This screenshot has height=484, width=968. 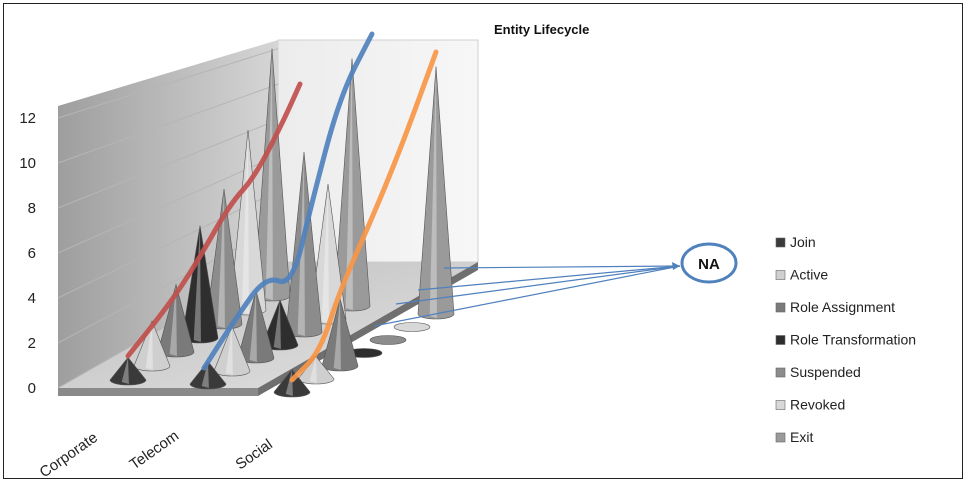 I want to click on chart-title: Entity Lifecycle, so click(x=541, y=29).